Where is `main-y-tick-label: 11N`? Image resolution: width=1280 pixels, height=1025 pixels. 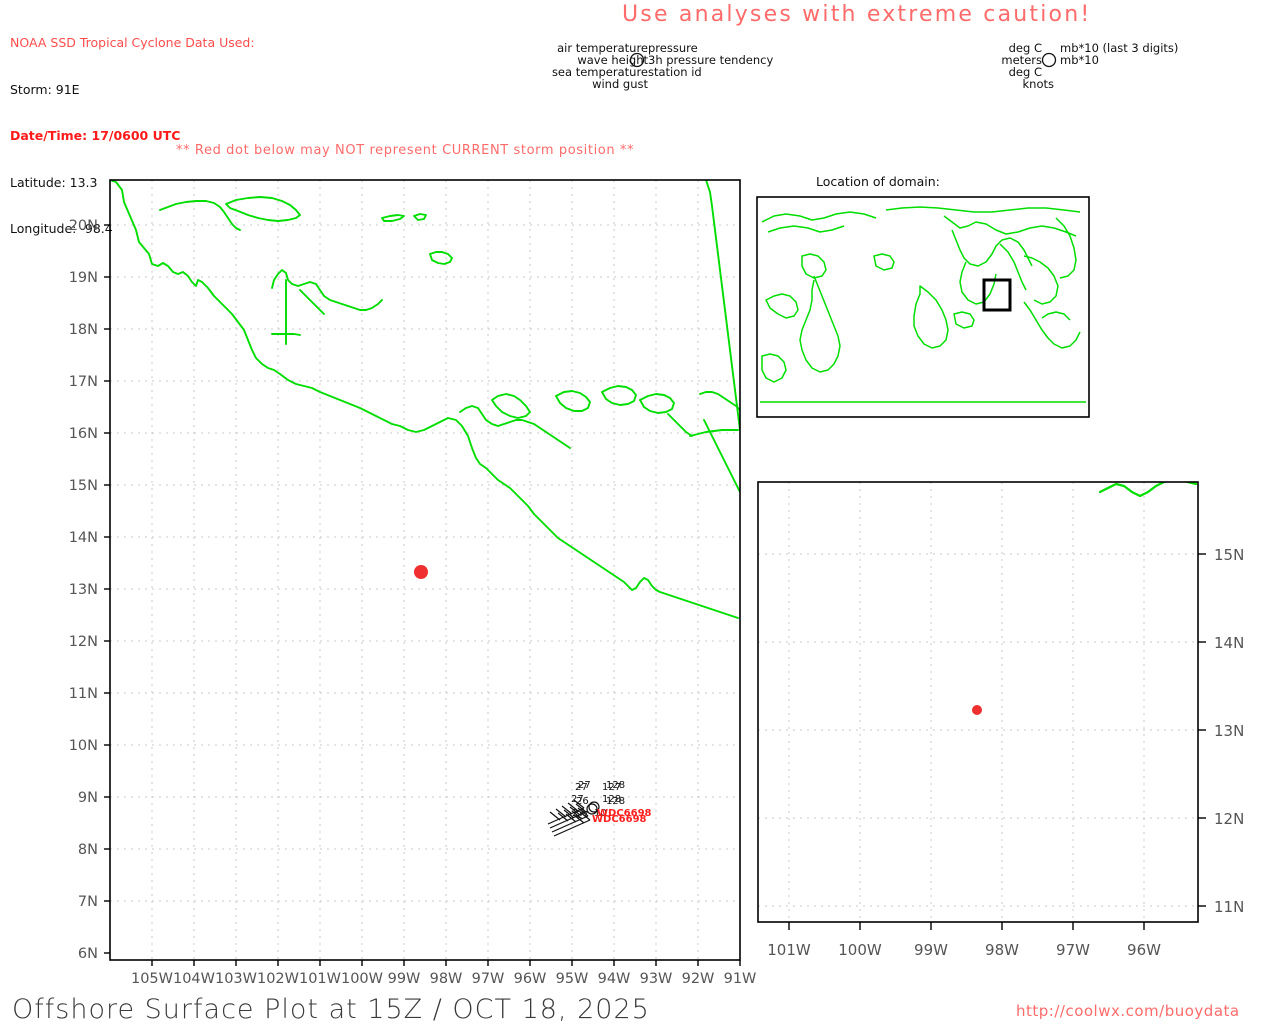 main-y-tick-label: 11N is located at coordinates (83, 694).